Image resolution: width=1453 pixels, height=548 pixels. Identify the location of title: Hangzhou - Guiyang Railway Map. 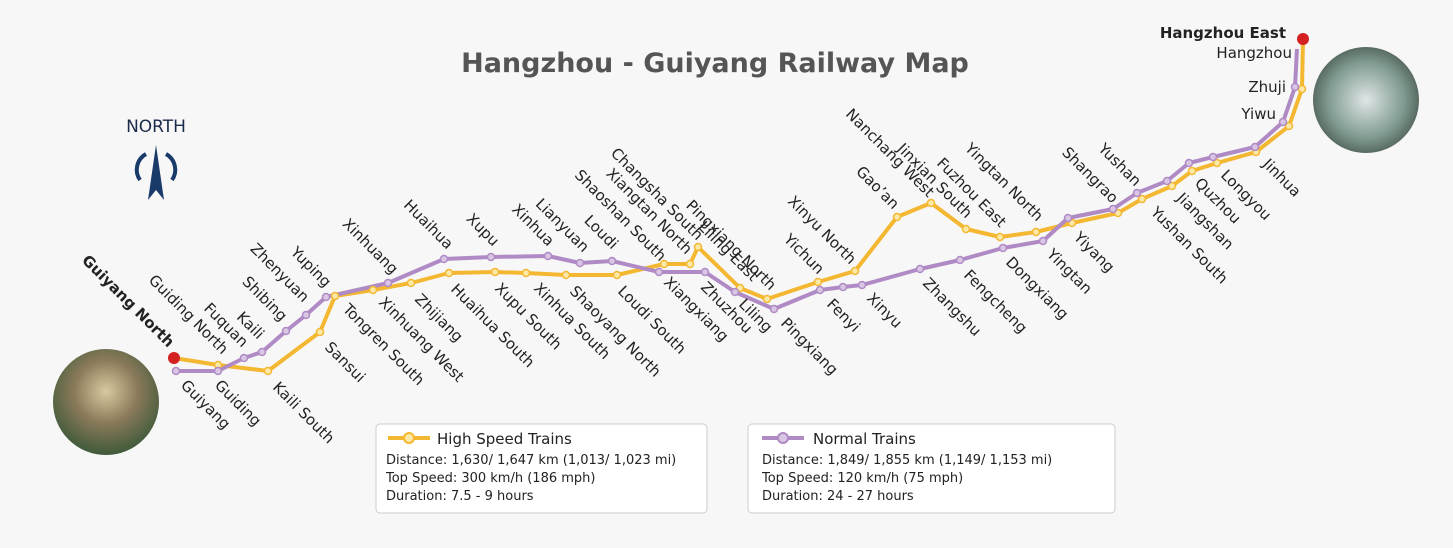
(715, 63).